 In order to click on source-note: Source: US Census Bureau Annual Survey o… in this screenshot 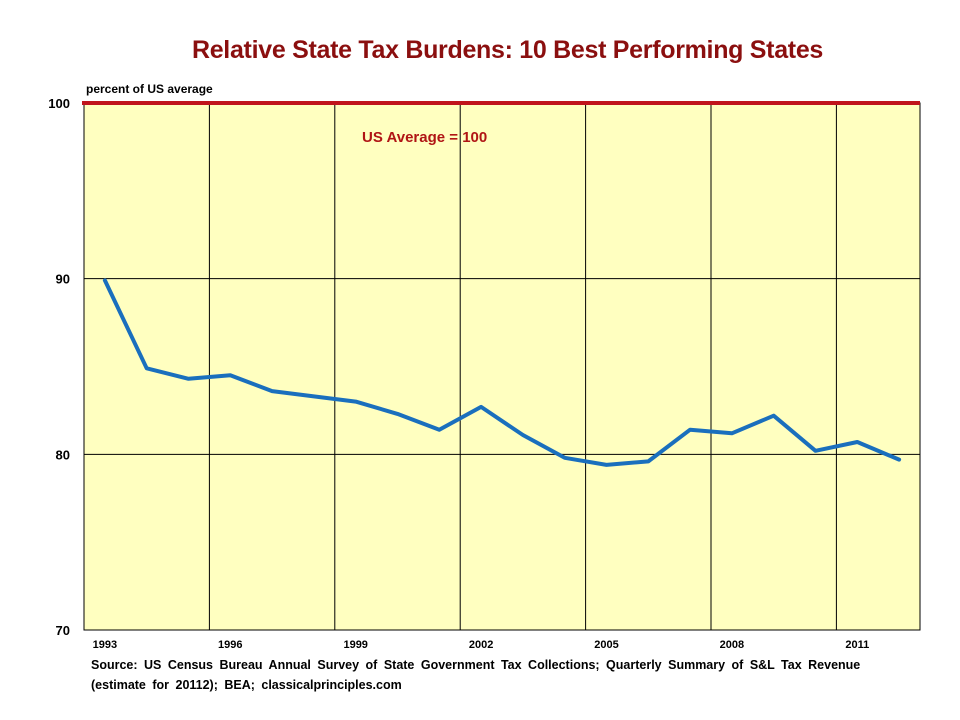, I will do `click(476, 675)`.